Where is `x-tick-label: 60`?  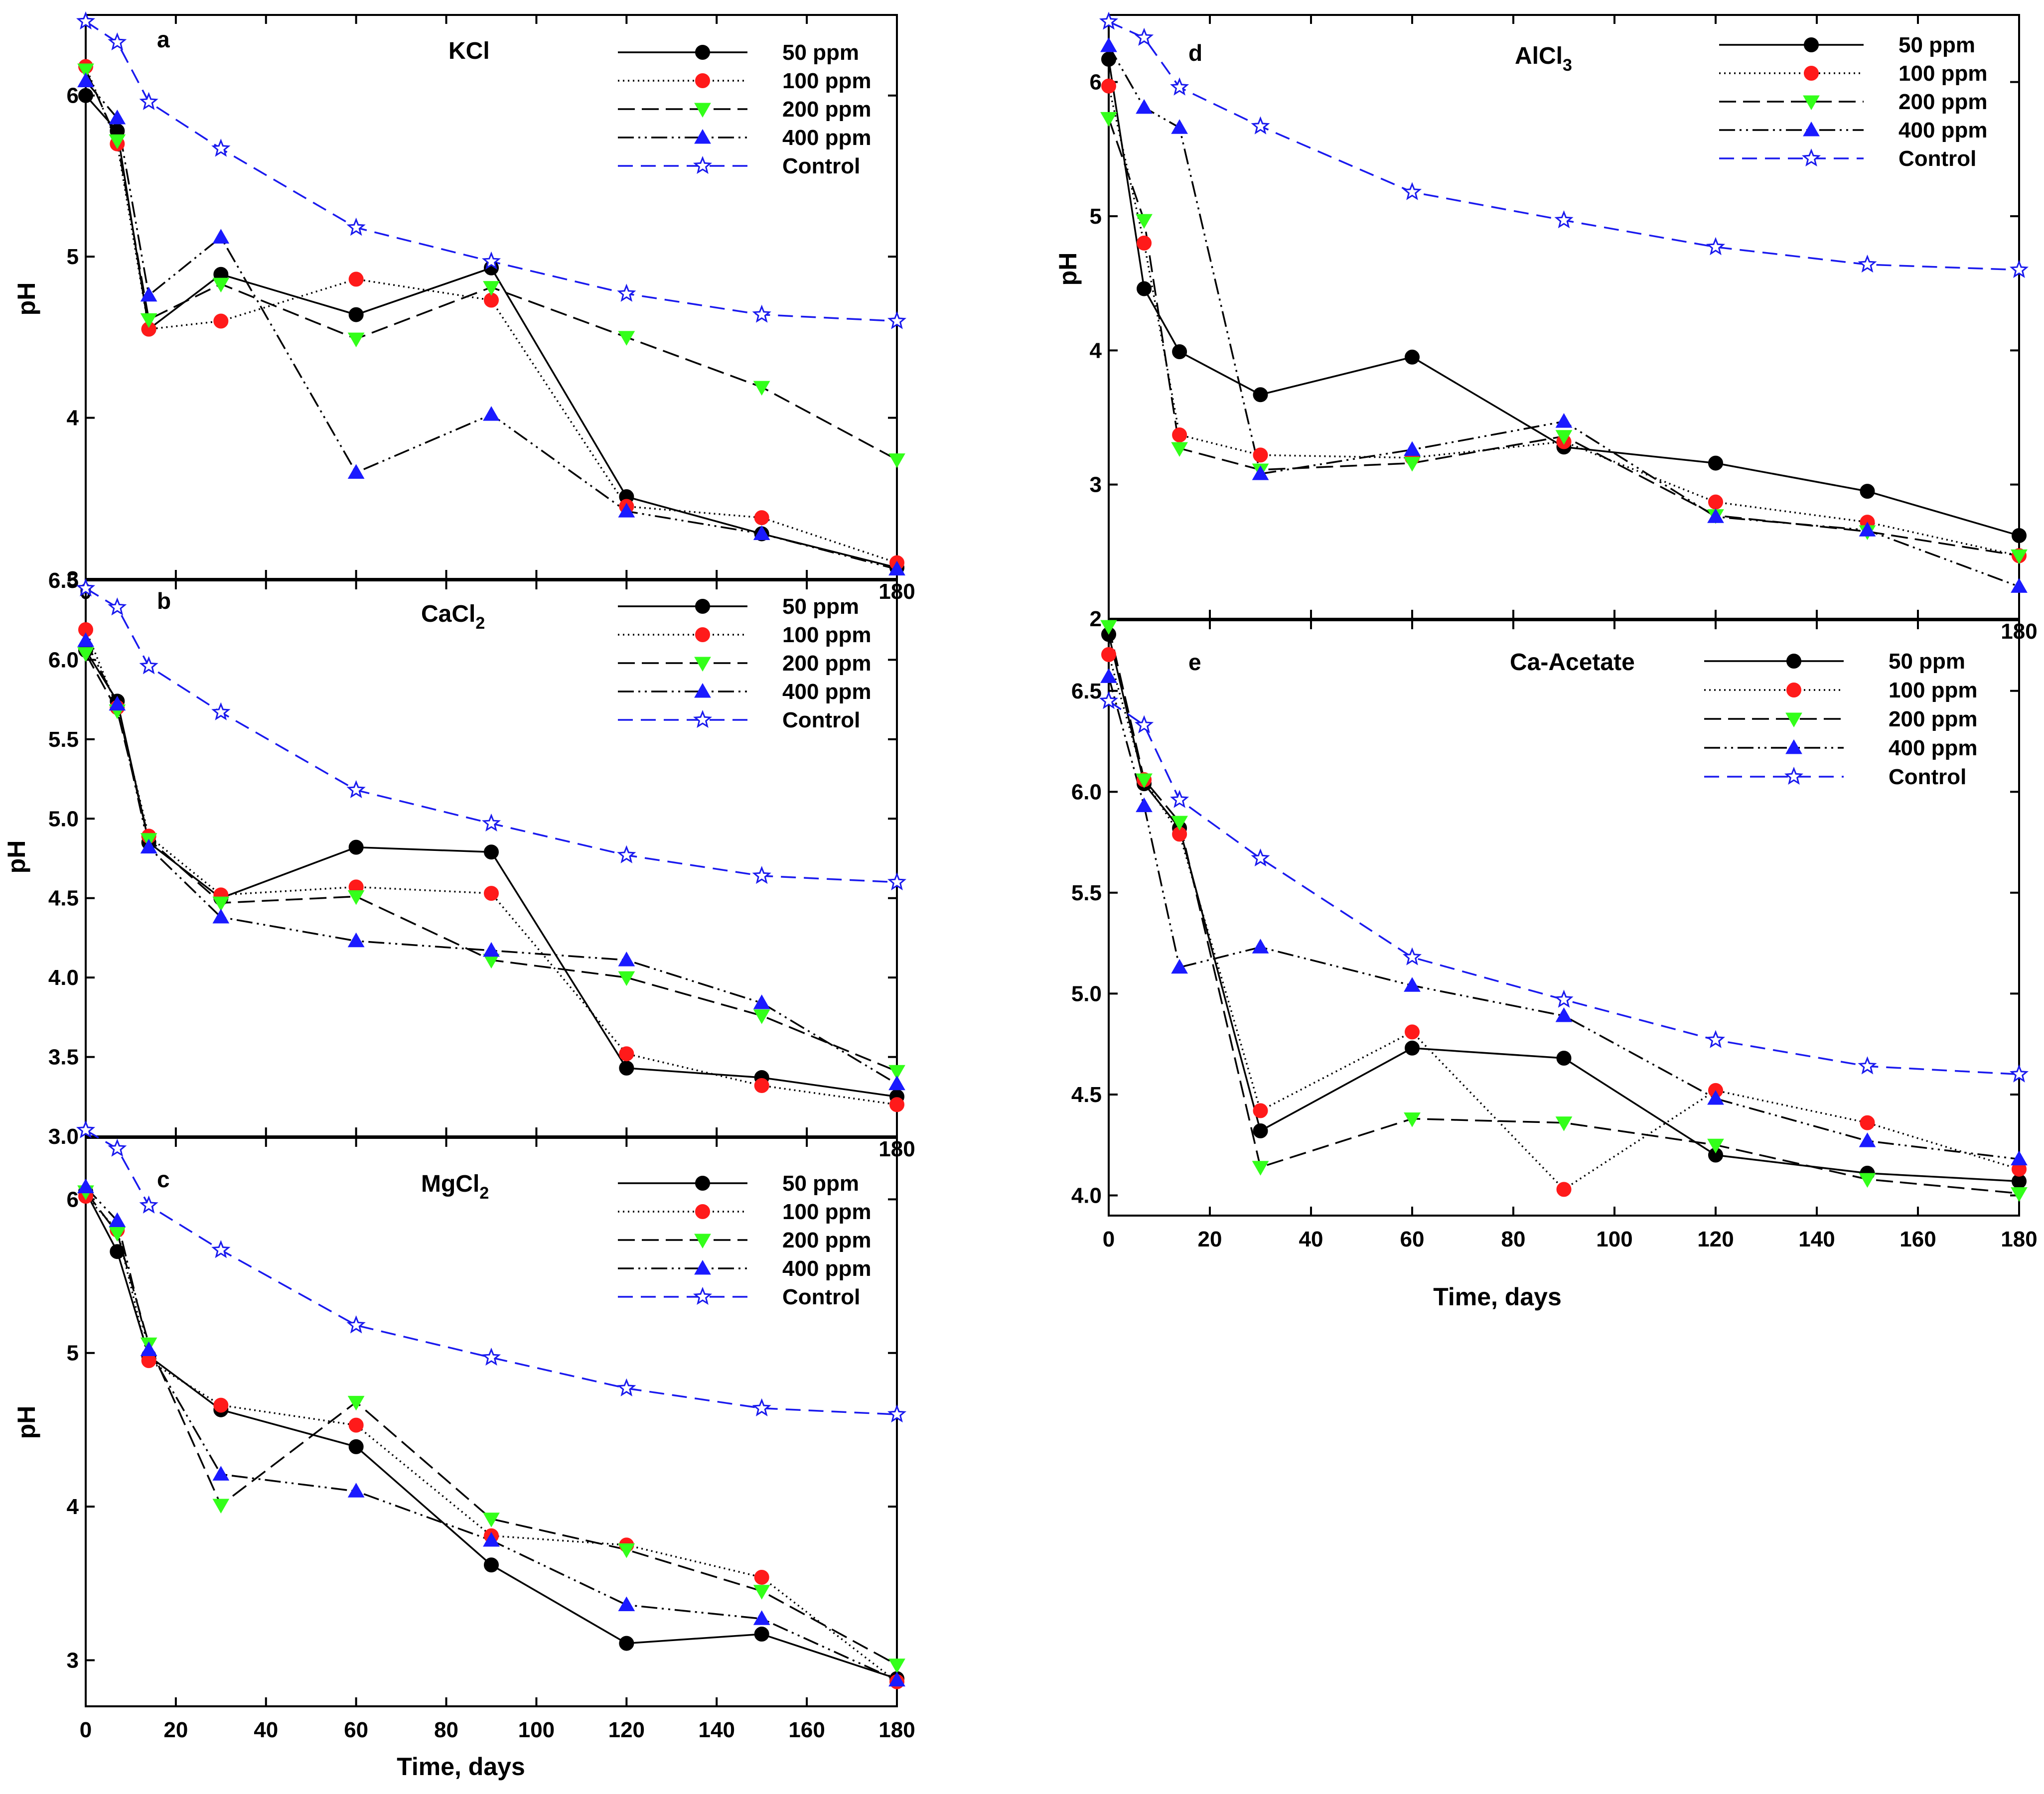
x-tick-label: 60 is located at coordinates (356, 1730).